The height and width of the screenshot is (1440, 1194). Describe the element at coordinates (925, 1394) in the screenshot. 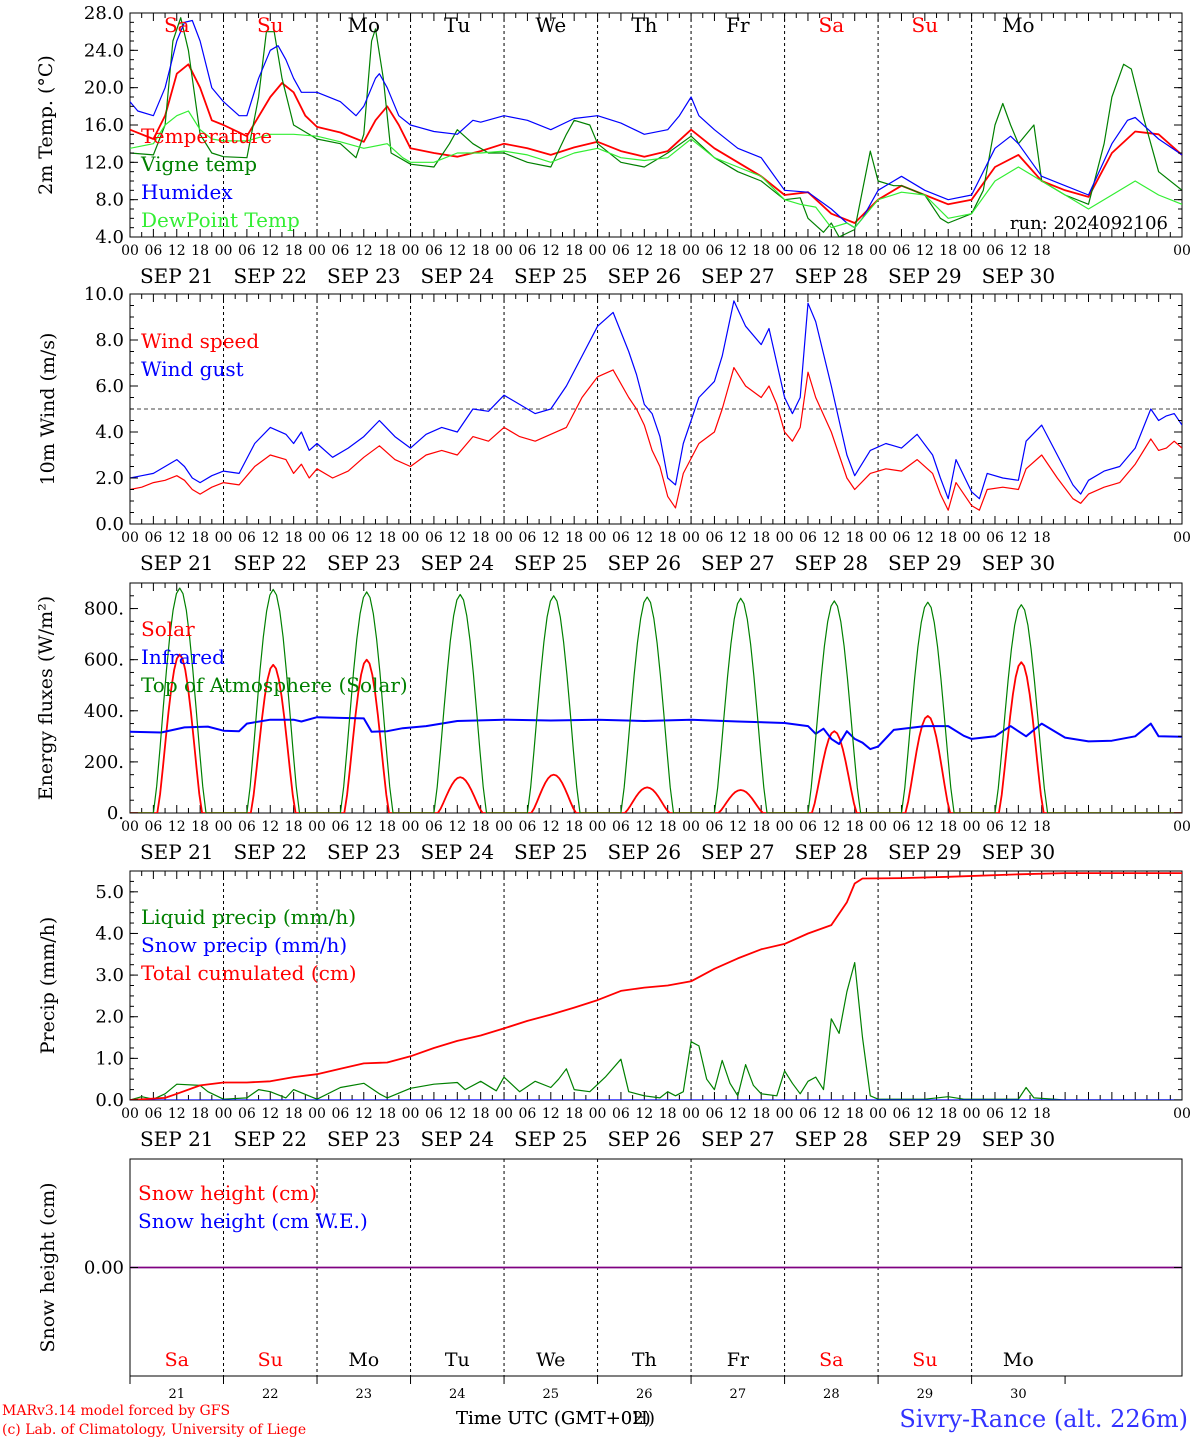

I see `day-number-label: 29` at that location.